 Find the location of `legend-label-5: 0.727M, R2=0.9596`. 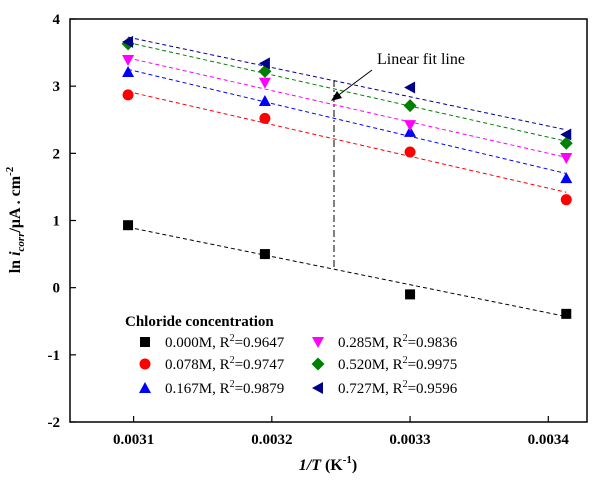

legend-label-5: 0.727M, R2=0.9596 is located at coordinates (398, 388).